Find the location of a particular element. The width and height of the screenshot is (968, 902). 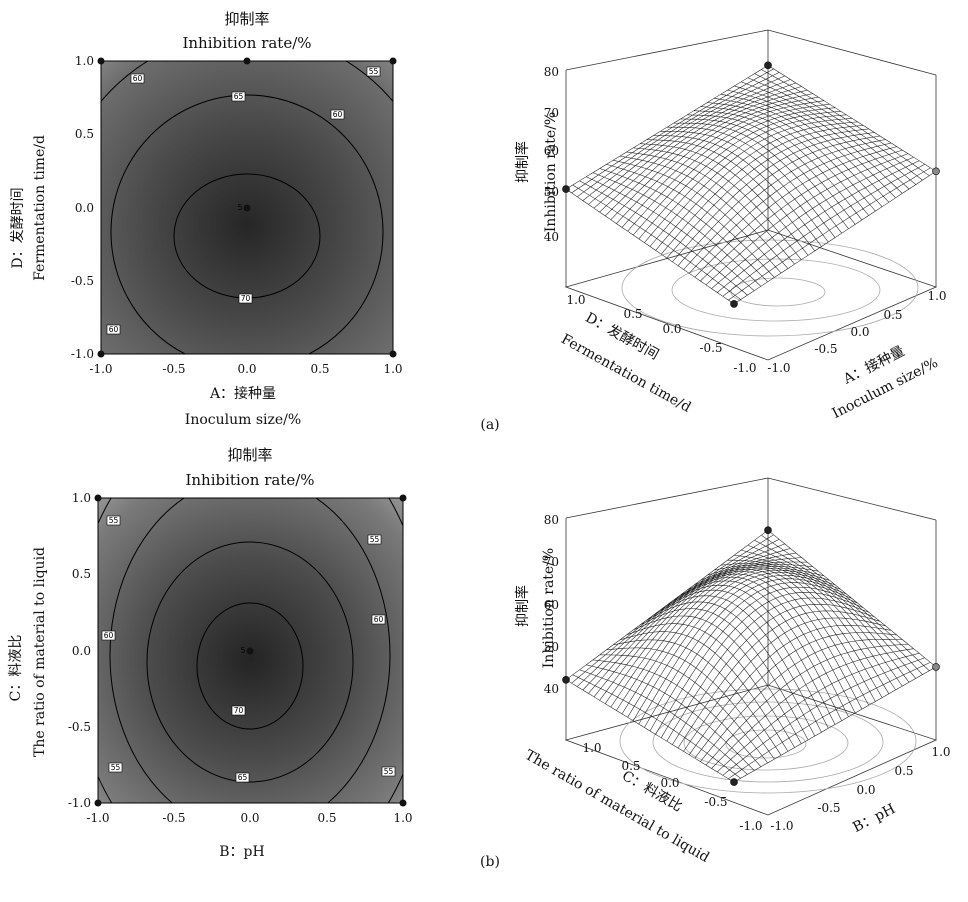

contour-b-ytick: 0.0 is located at coordinates (81, 651).